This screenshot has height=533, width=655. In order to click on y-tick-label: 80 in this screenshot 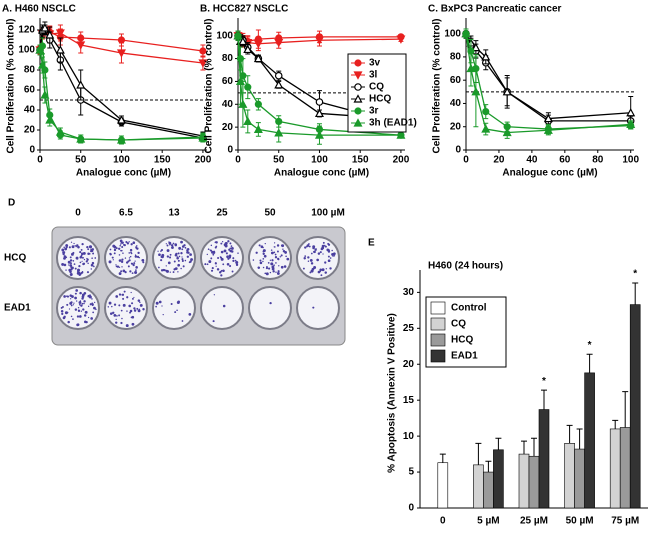, I will do `click(456, 57)`.